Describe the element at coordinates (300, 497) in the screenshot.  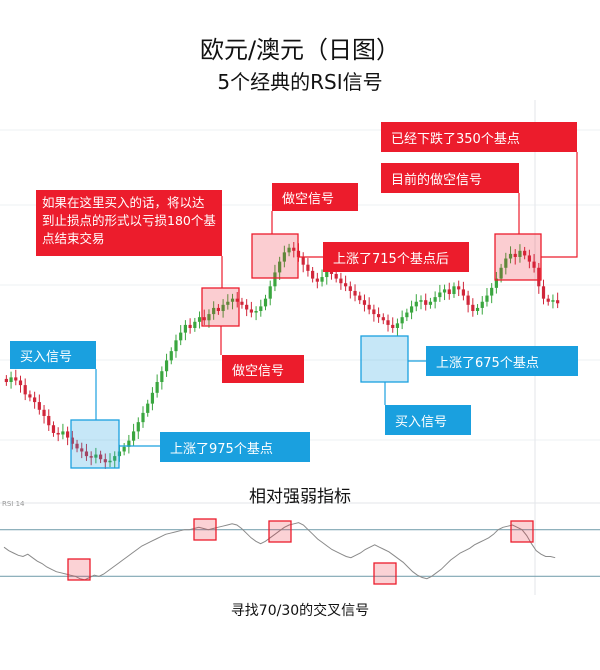
I see `rsi-title: 相对强弱指标` at that location.